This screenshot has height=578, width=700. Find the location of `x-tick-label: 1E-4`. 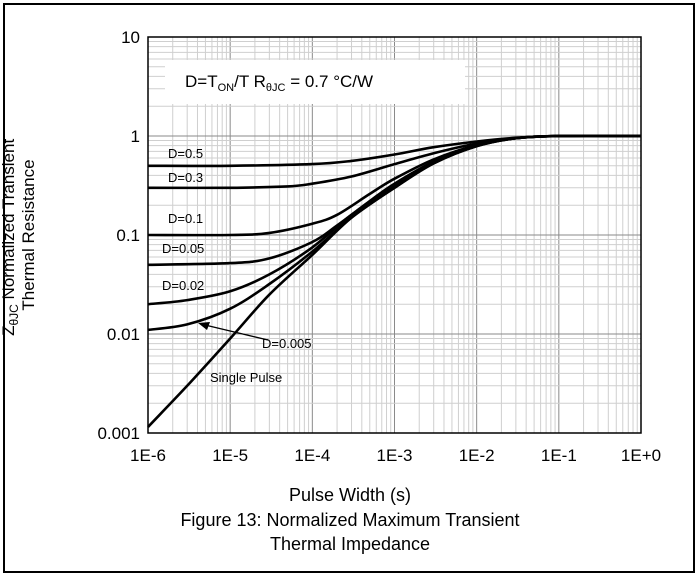

x-tick-label: 1E-4 is located at coordinates (312, 455).